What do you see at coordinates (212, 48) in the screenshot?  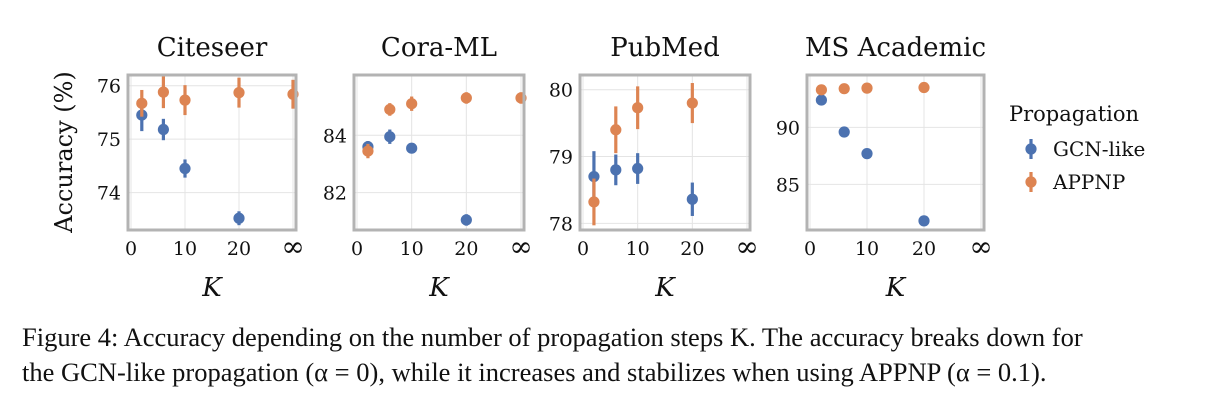 I see `panel-title: Citeseer` at bounding box center [212, 48].